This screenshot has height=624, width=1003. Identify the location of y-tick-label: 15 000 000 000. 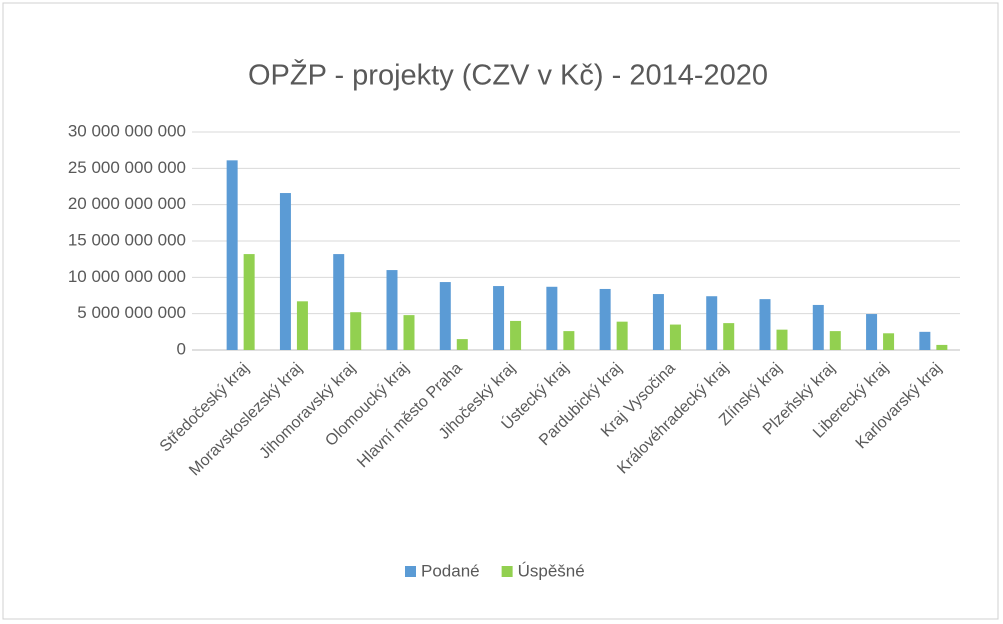
(127, 239).